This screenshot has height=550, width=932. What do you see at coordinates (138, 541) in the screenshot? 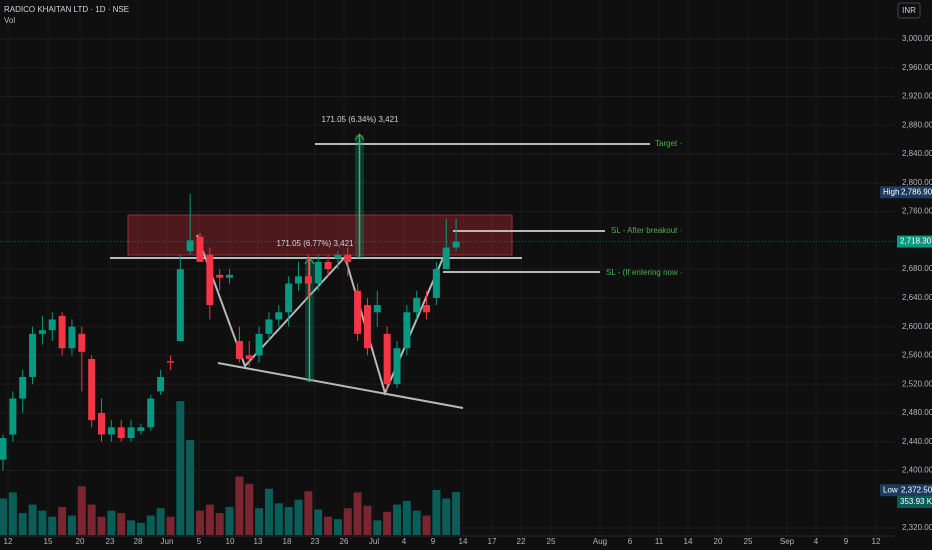
I see `x-tick-label: 28` at bounding box center [138, 541].